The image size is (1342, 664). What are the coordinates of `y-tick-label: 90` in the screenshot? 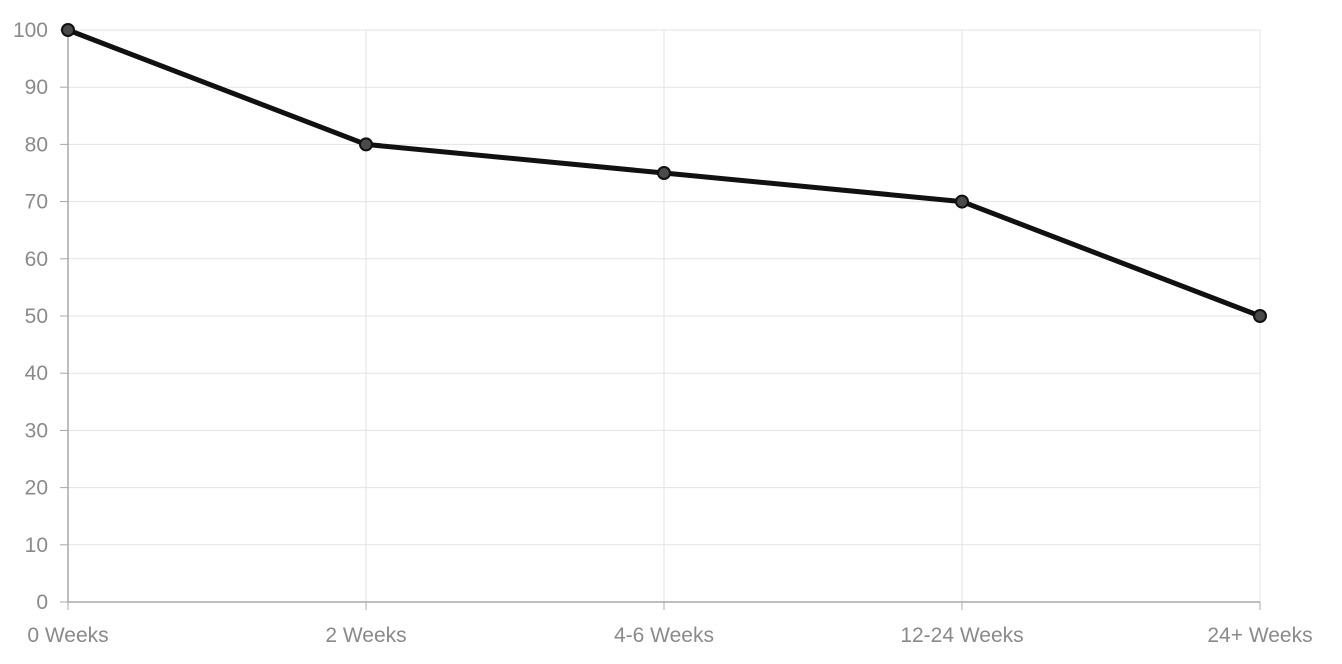 It's located at (36, 87).